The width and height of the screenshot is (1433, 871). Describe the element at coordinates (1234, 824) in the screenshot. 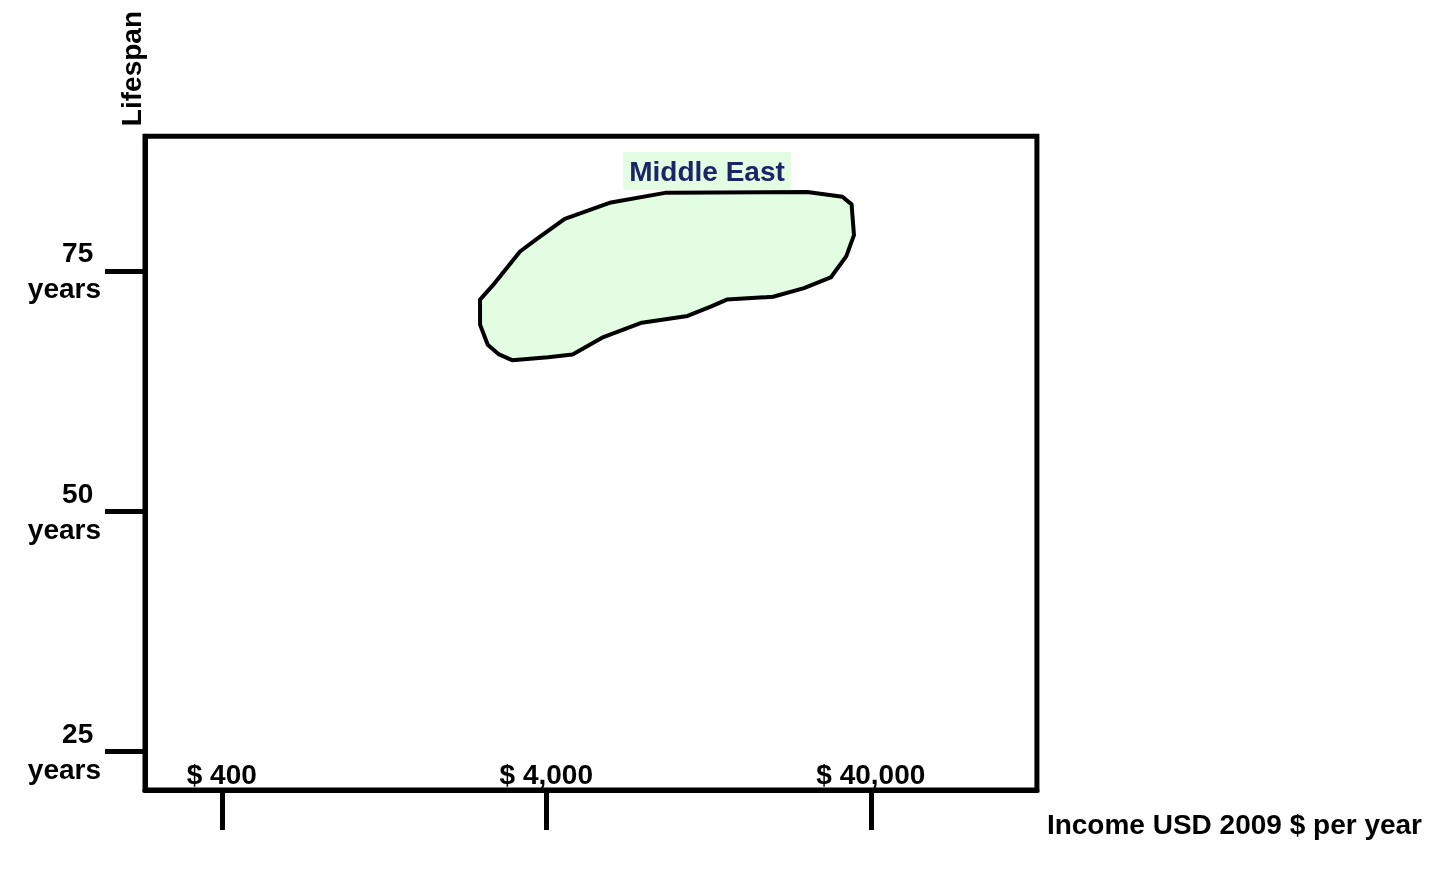

I see `x-axis-title: Income USD 2009 $ per year` at that location.